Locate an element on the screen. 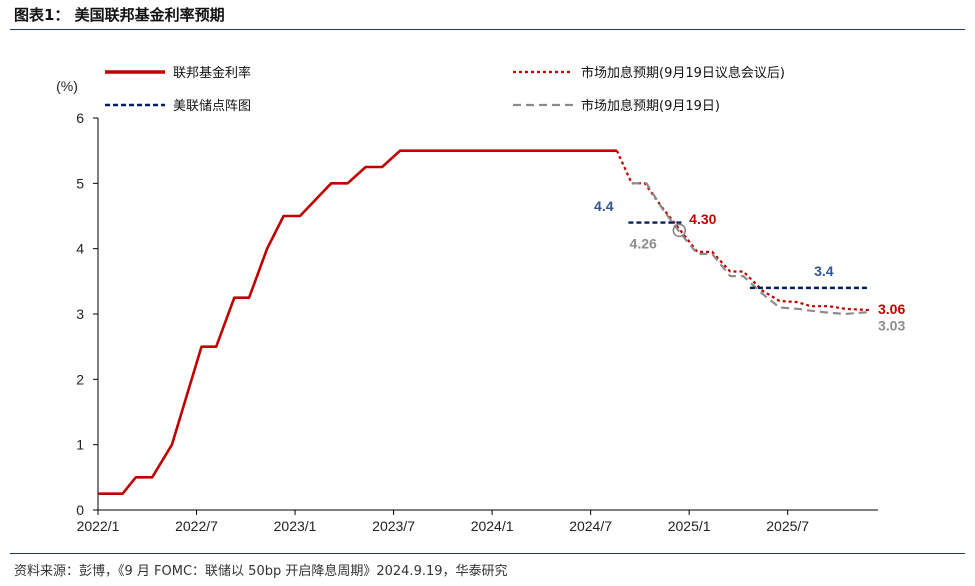 Image resolution: width=975 pixels, height=586 pixels. y-tick-label: 4 is located at coordinates (80, 249).